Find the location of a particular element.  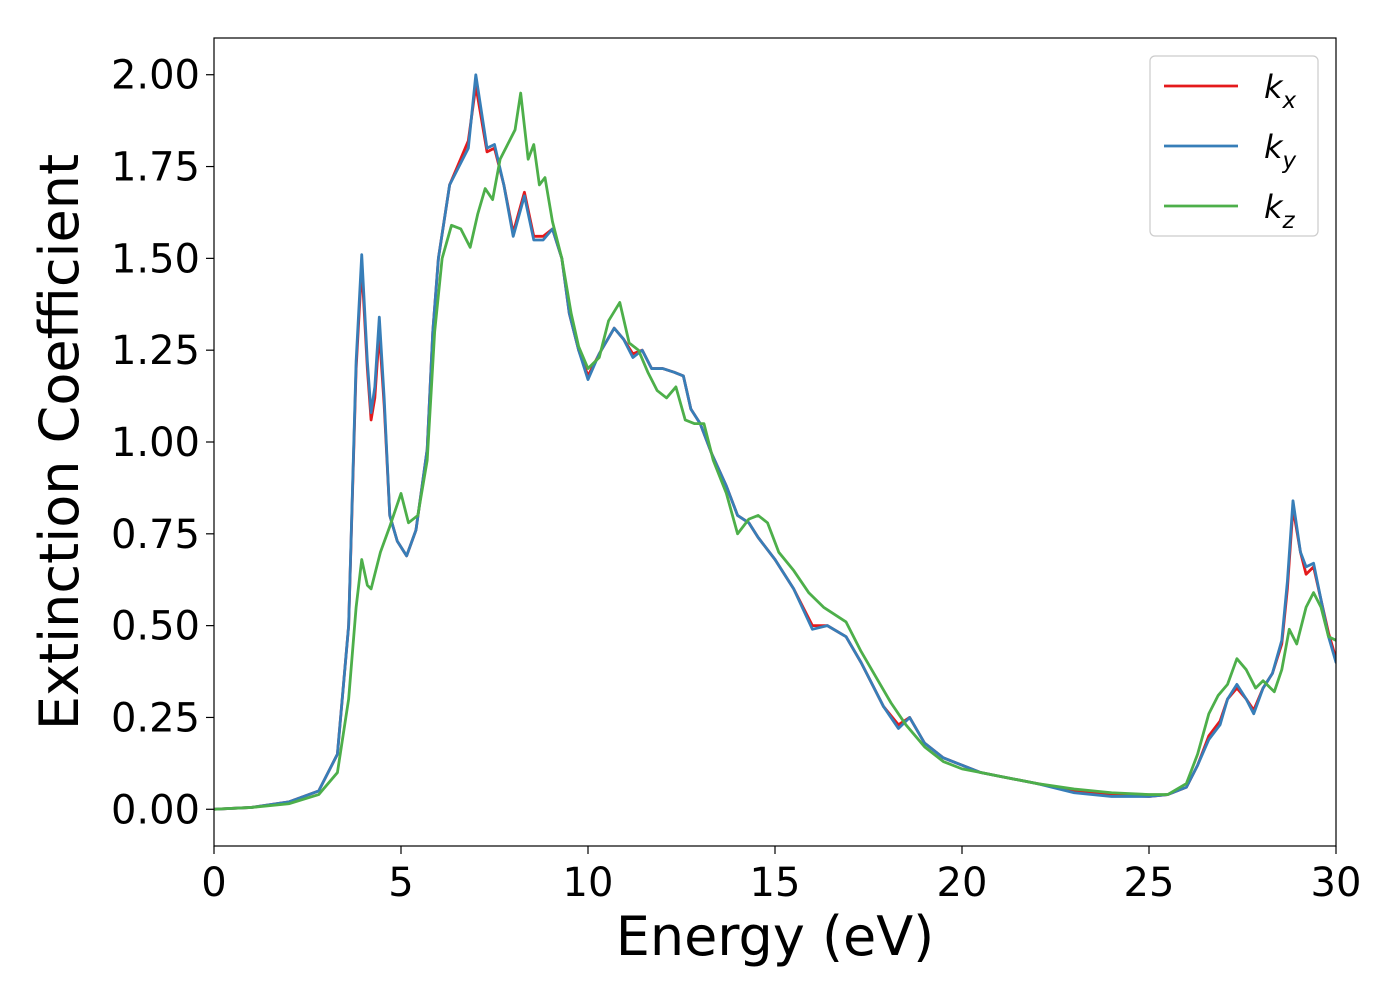

legend-label-subscript: z is located at coordinates (1289, 221).